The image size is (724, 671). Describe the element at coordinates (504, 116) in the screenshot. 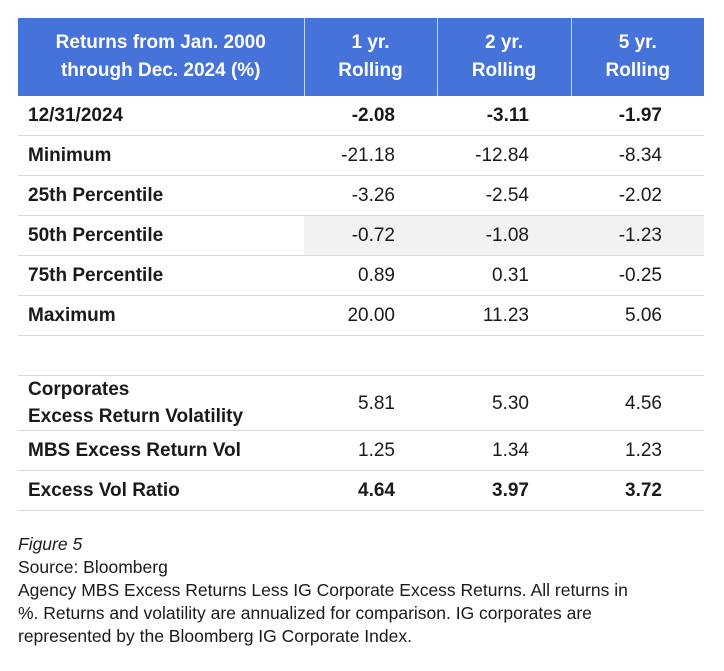

I see `cell-2yr: -3.11` at that location.